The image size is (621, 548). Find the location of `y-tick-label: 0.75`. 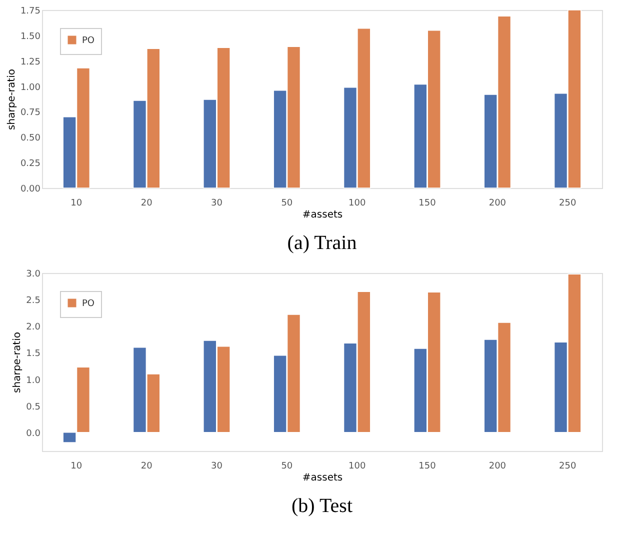

y-tick-label: 0.75 is located at coordinates (30, 113).